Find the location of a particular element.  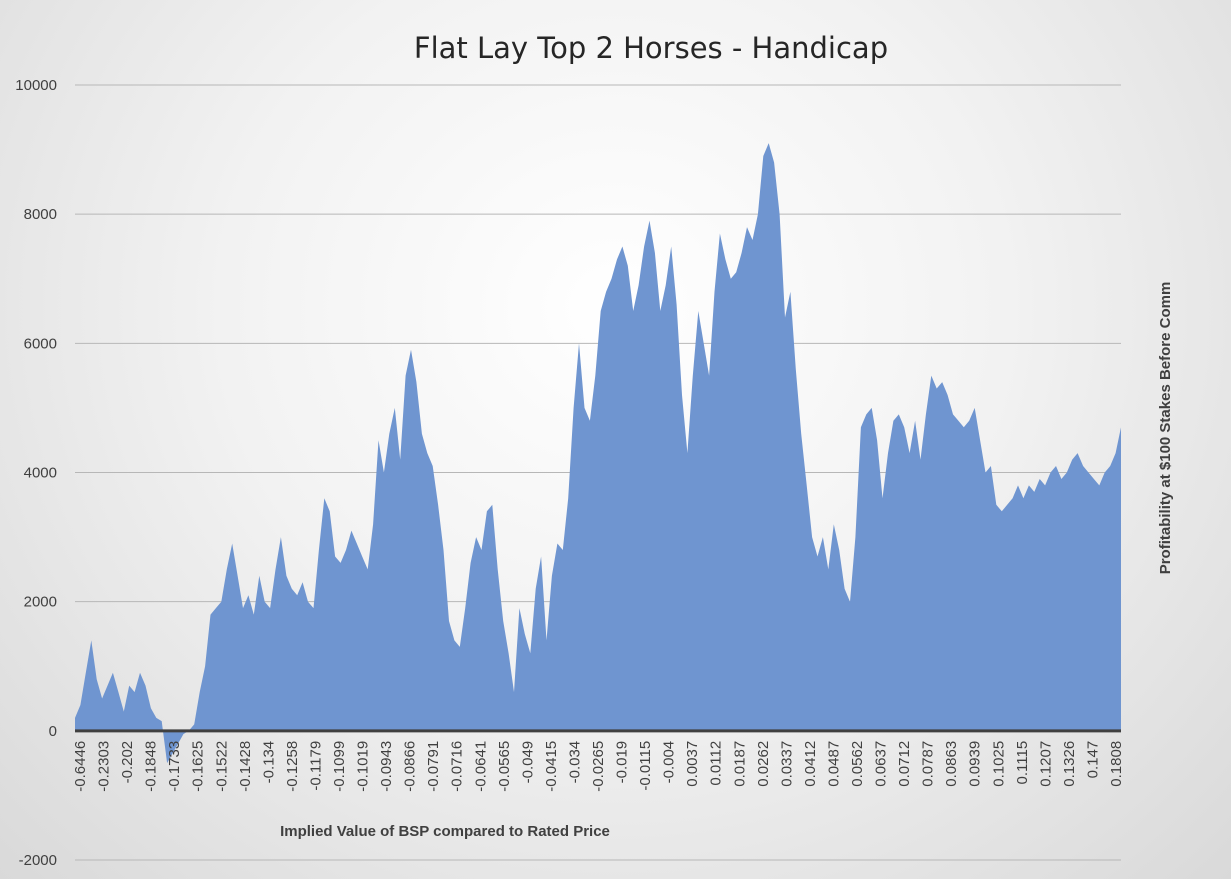

x-tick-label: -0.019 is located at coordinates (622, 762).